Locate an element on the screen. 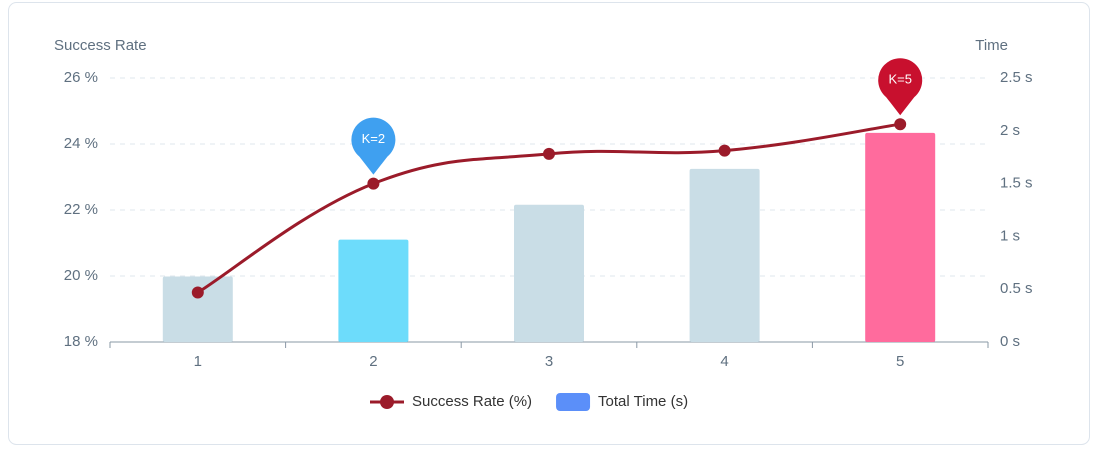  y-axis-title: Success Rate is located at coordinates (100, 45).